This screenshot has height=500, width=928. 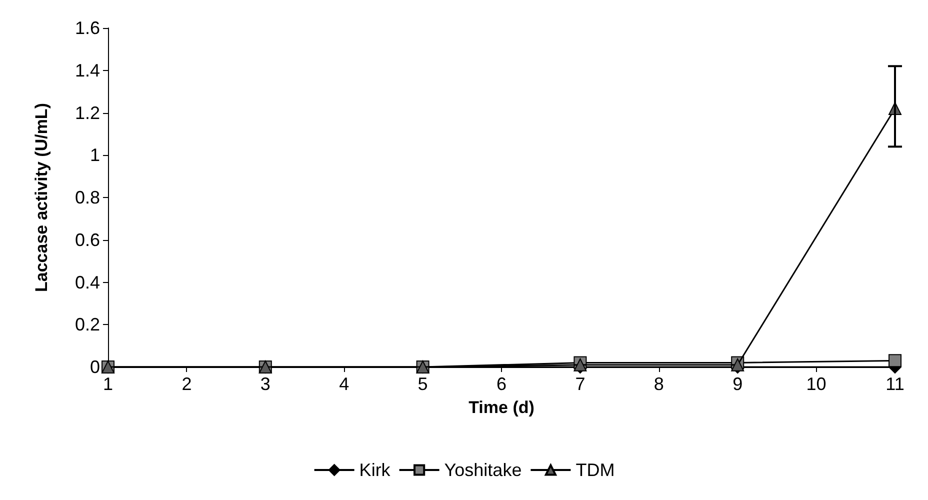 I want to click on x-axis-title: Time (d), so click(x=501, y=407).